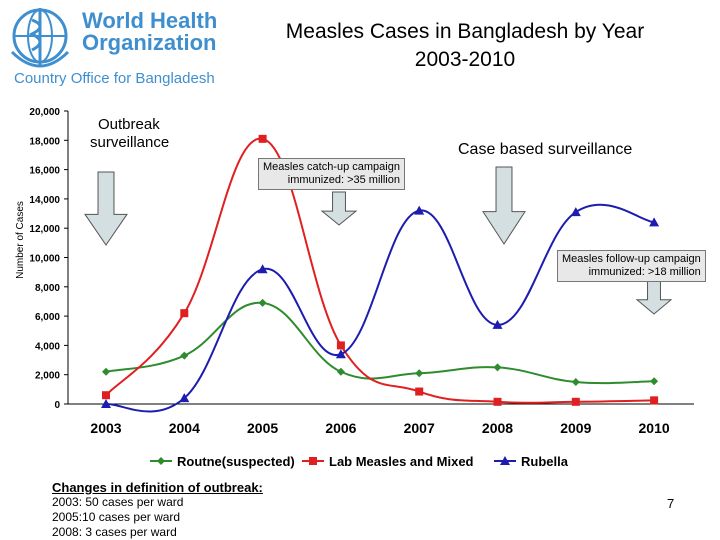 The height and width of the screenshot is (540, 720). Describe the element at coordinates (57, 405) in the screenshot. I see `y-tick-label: 0` at that location.